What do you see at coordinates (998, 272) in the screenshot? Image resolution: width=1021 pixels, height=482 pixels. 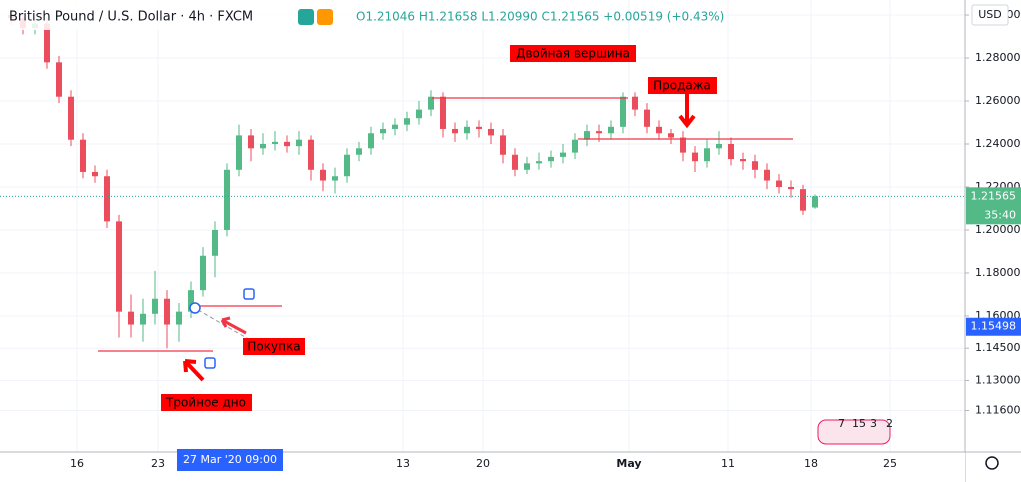 I see `y-tick-label: 1.18000` at bounding box center [998, 272].